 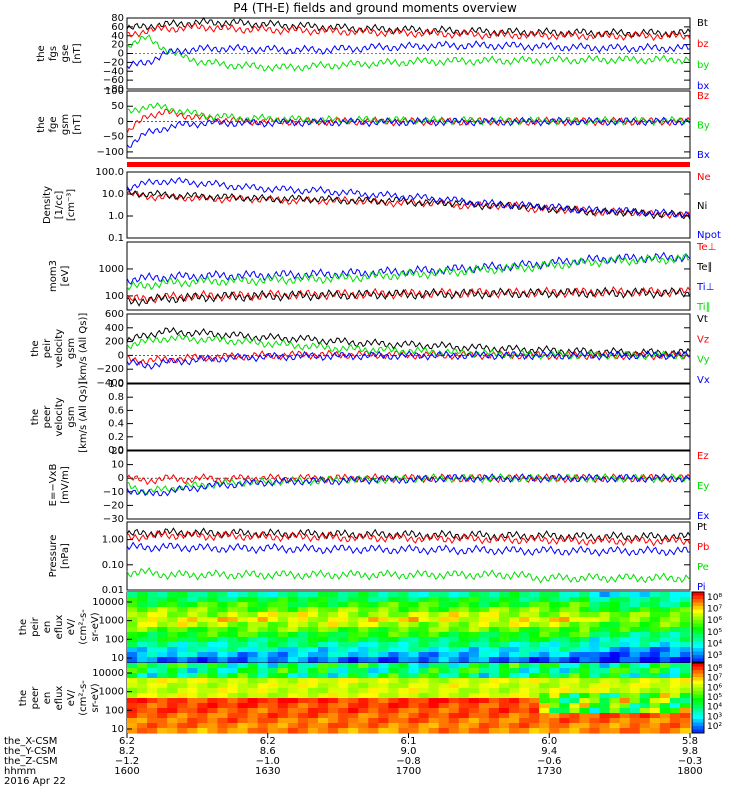 I want to click on colorbar-tick-label: 10³, so click(x=714, y=717).